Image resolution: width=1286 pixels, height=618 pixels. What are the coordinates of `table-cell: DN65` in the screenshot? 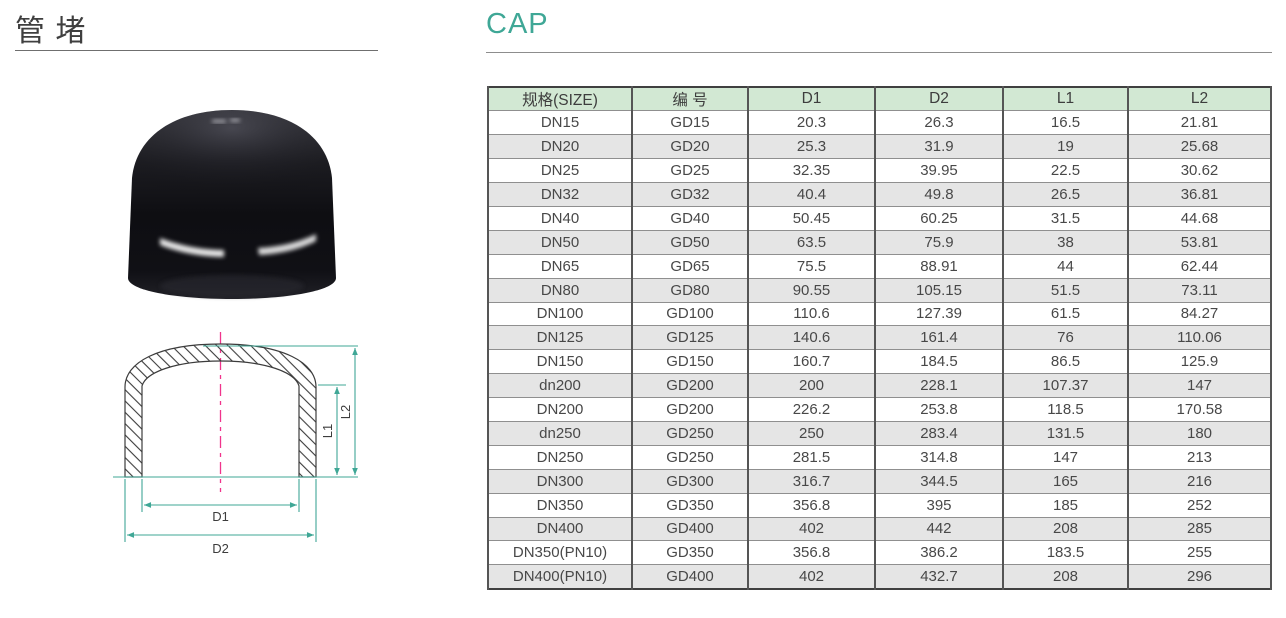 It's located at (560, 266).